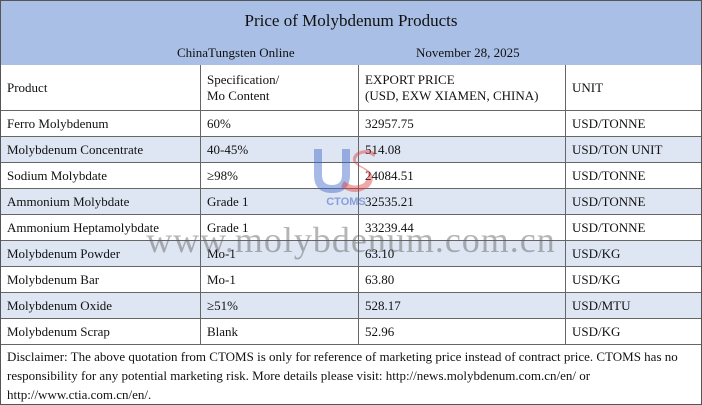 The width and height of the screenshot is (702, 405). What do you see at coordinates (280, 176) in the screenshot?
I see `table-cell: ≥98%` at bounding box center [280, 176].